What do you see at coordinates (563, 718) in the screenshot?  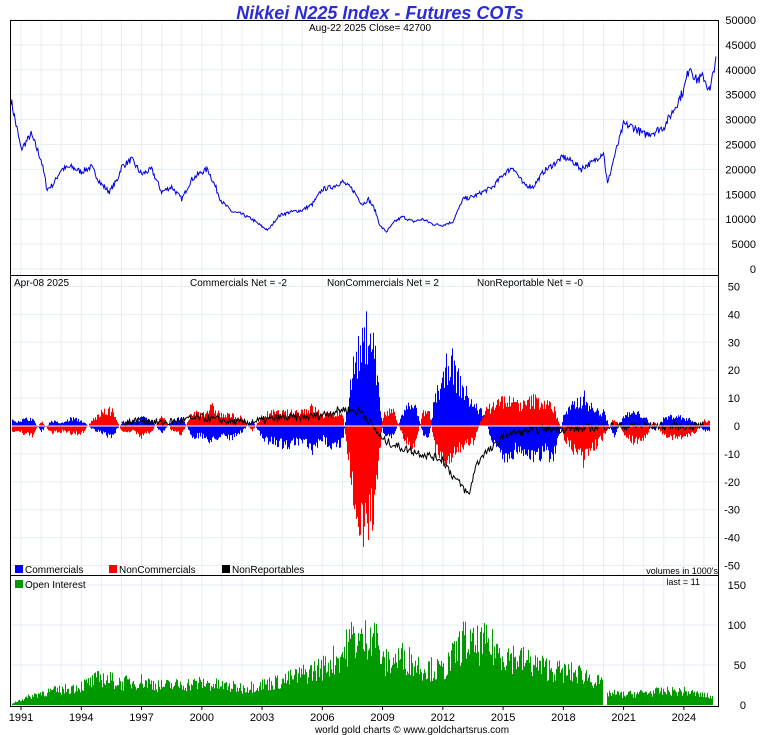 I see `x-axis-tick-label: 2018` at bounding box center [563, 718].